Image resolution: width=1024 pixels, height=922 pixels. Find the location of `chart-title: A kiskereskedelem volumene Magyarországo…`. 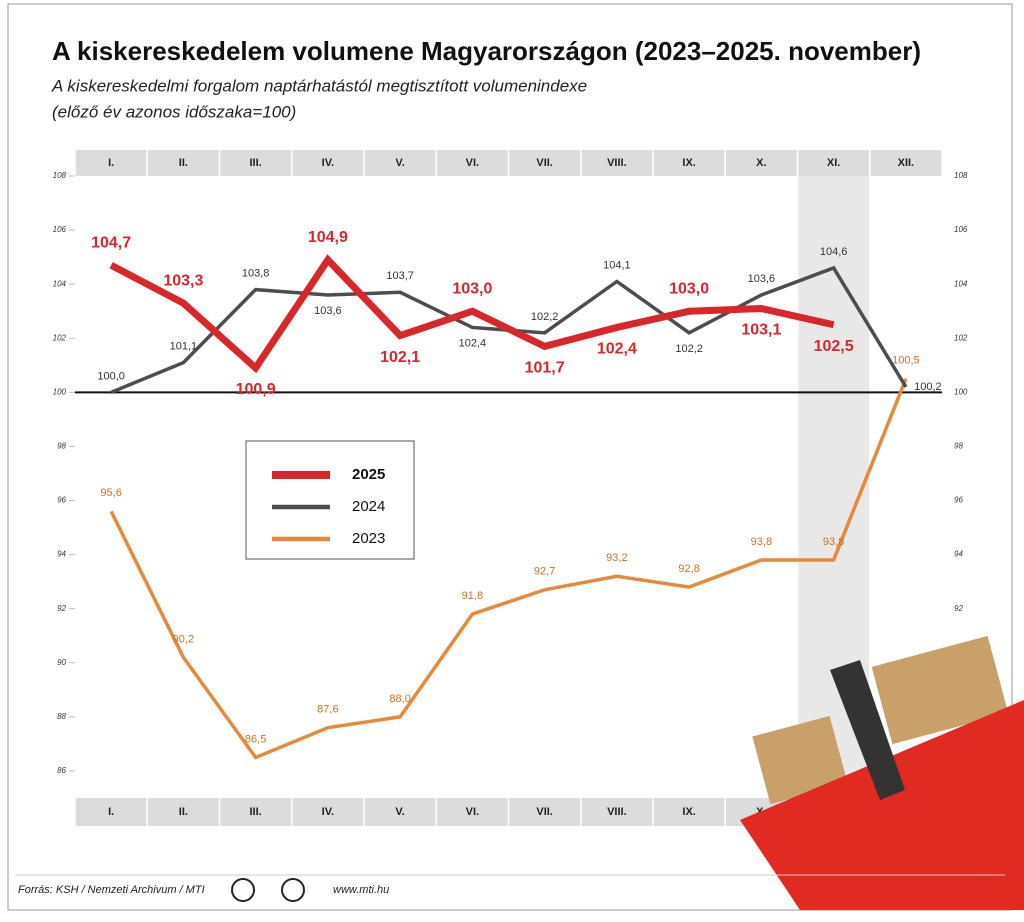

chart-title: A kiskereskedelem volumene Magyarországo… is located at coordinates (486, 51).